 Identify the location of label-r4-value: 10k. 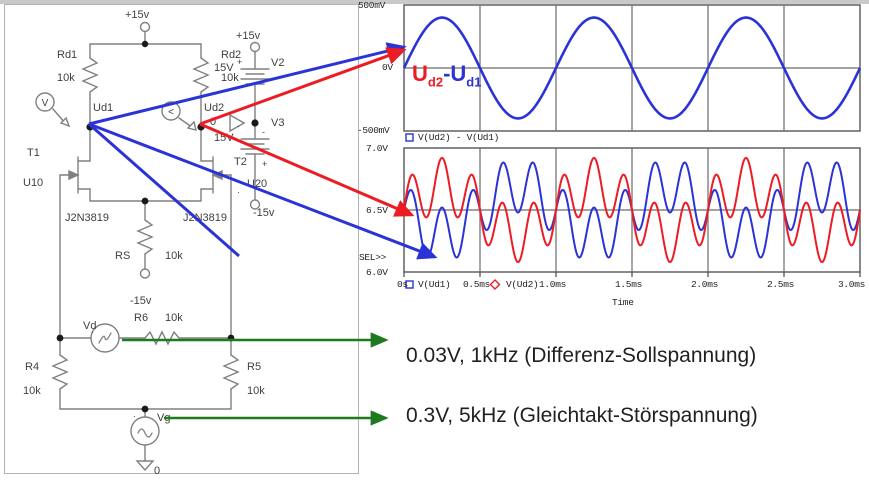
(32, 391).